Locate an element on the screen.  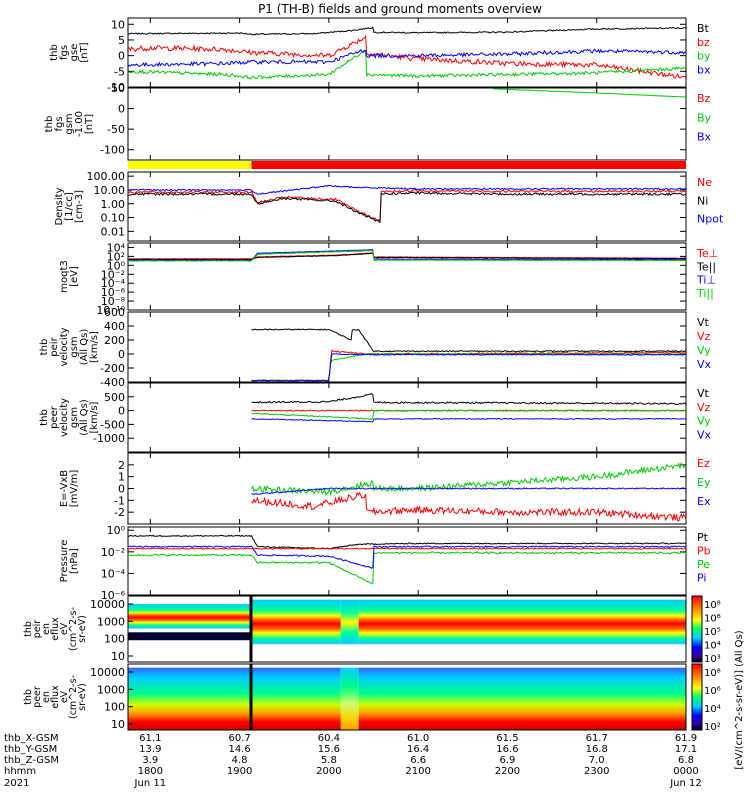
colorbar-label: [eV/(cm^2-s-sr-eV)] (All Qs) is located at coordinates (739, 699).